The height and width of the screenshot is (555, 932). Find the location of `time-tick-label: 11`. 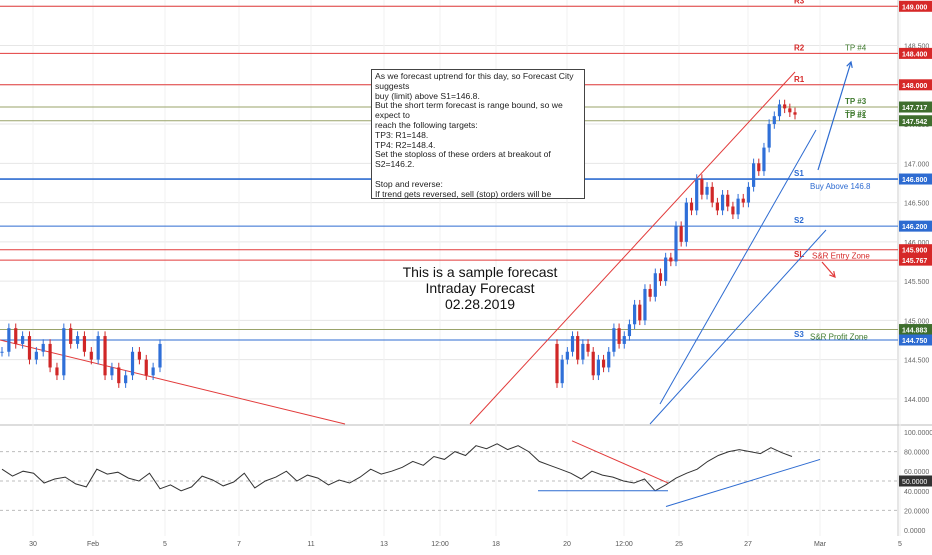

time-tick-label: 11 is located at coordinates (310, 544).